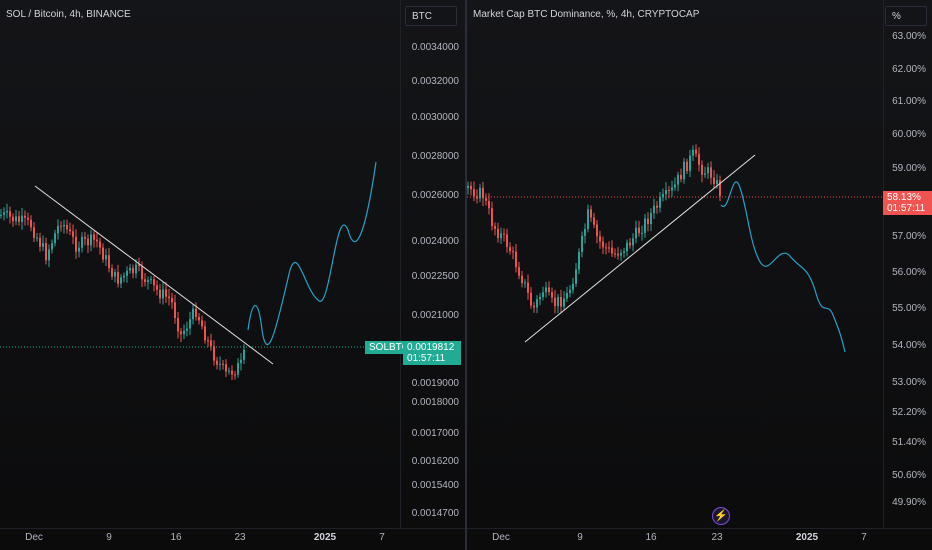  What do you see at coordinates (232, 528) in the screenshot?
I see `left-time-axis-border` at bounding box center [232, 528].